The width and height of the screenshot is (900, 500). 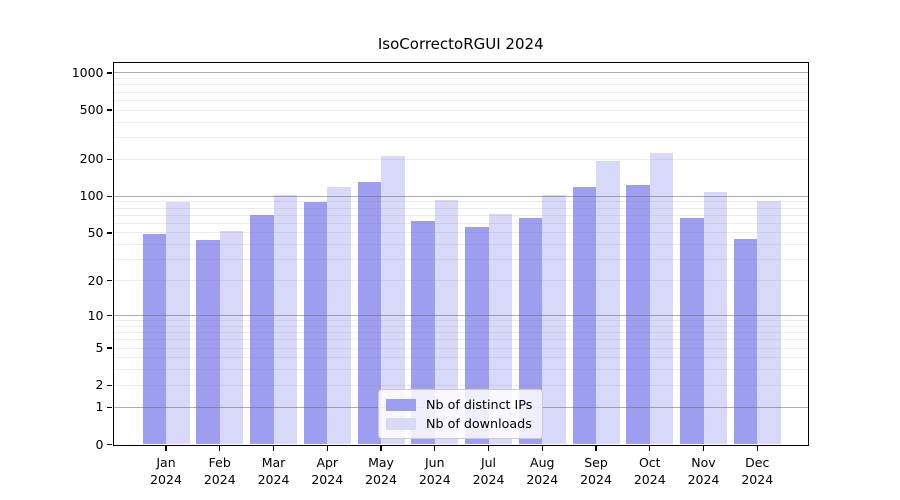 What do you see at coordinates (99, 407) in the screenshot?
I see `y-tick-label: 1` at bounding box center [99, 407].